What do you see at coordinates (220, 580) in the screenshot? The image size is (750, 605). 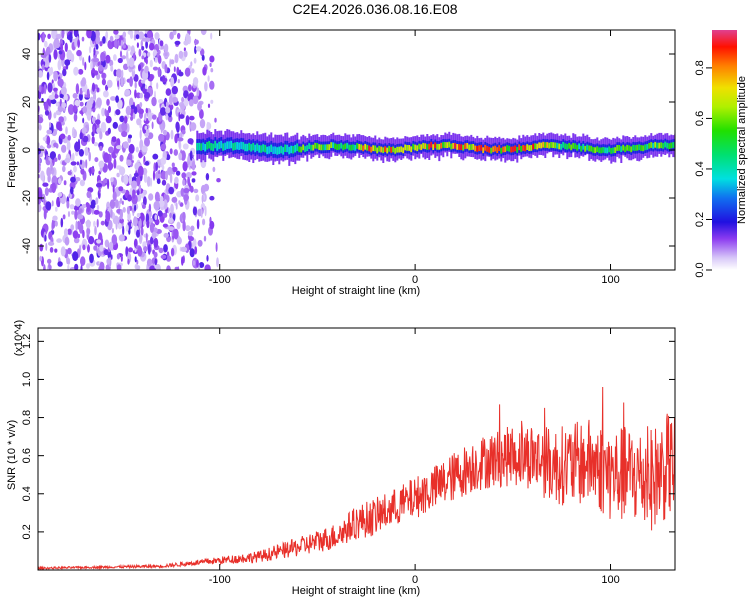 I see `x-tick-label: -100` at bounding box center [220, 580].